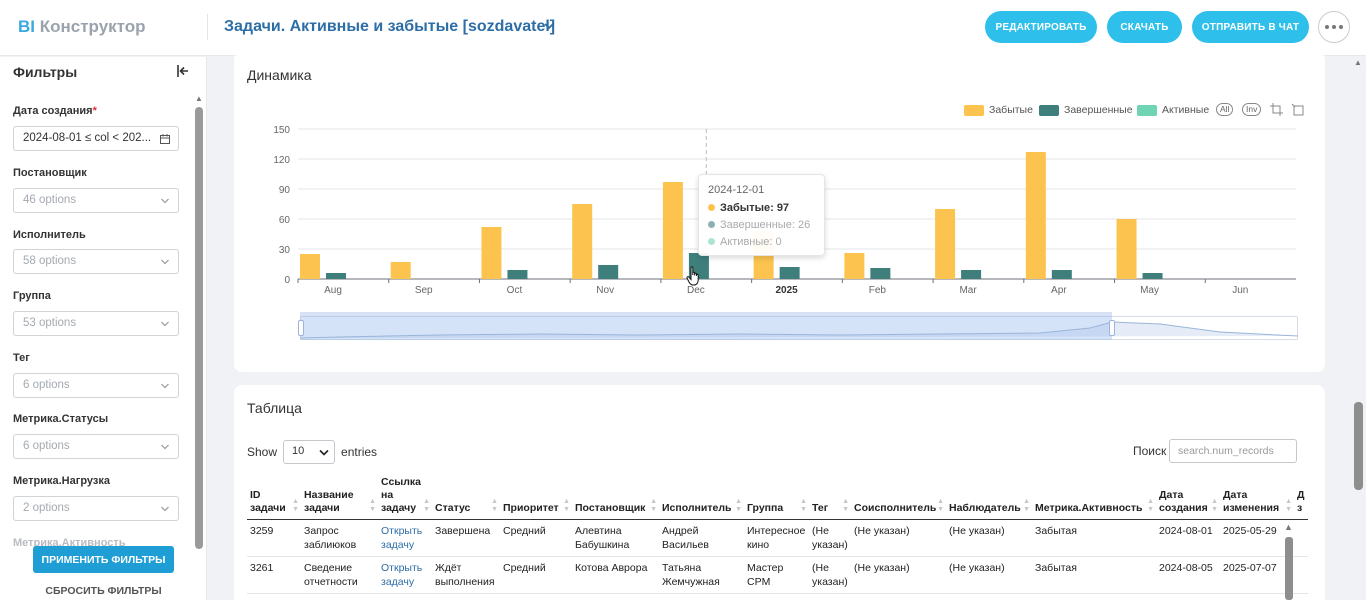 The width and height of the screenshot is (1366, 600). I want to click on page-scroll-up-icon: ▲, so click(1358, 62).